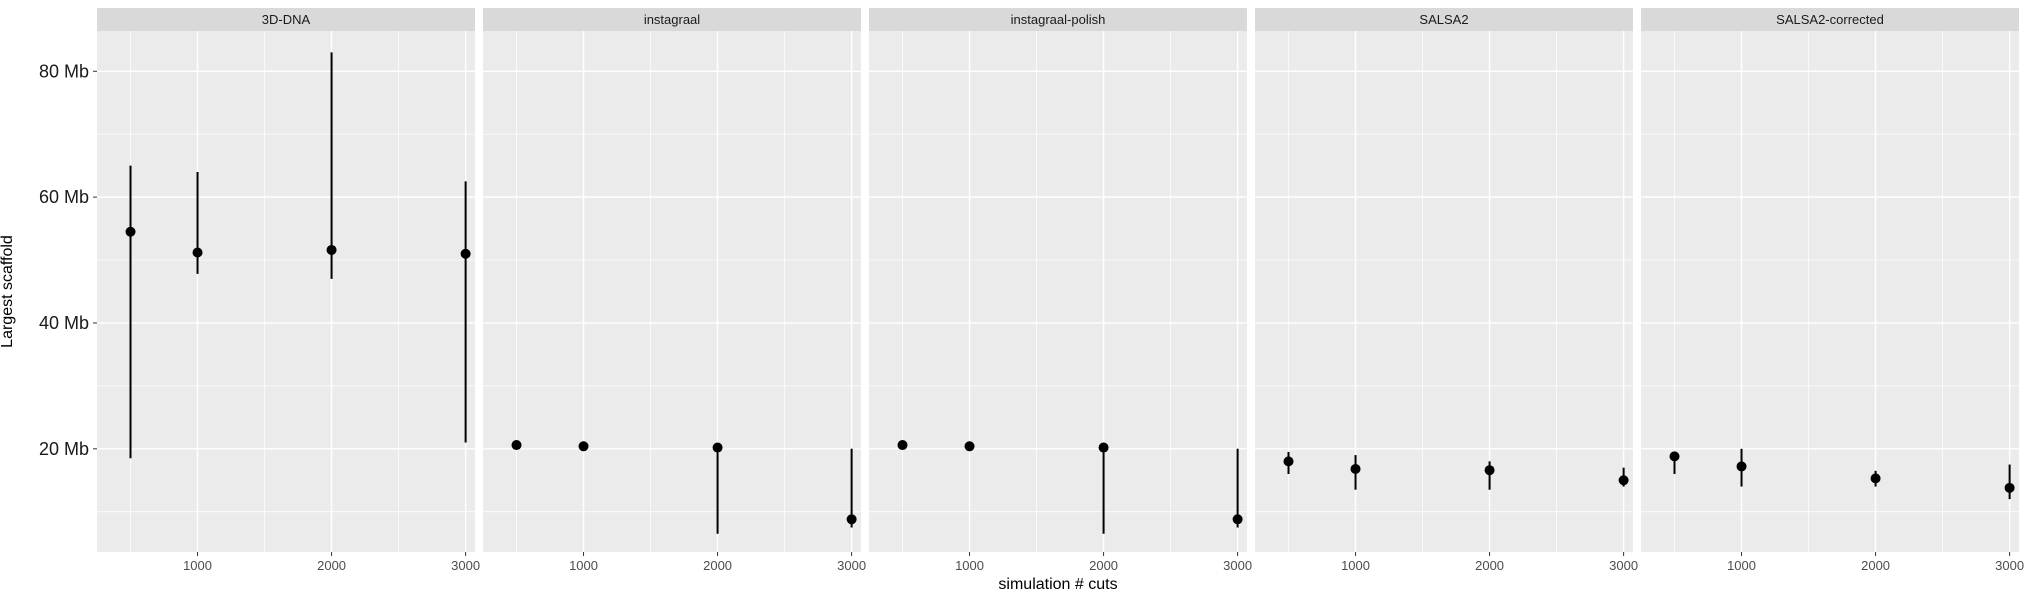 The image size is (2028, 602). I want to click on y-axis-title: Largest scaffold, so click(8, 291).